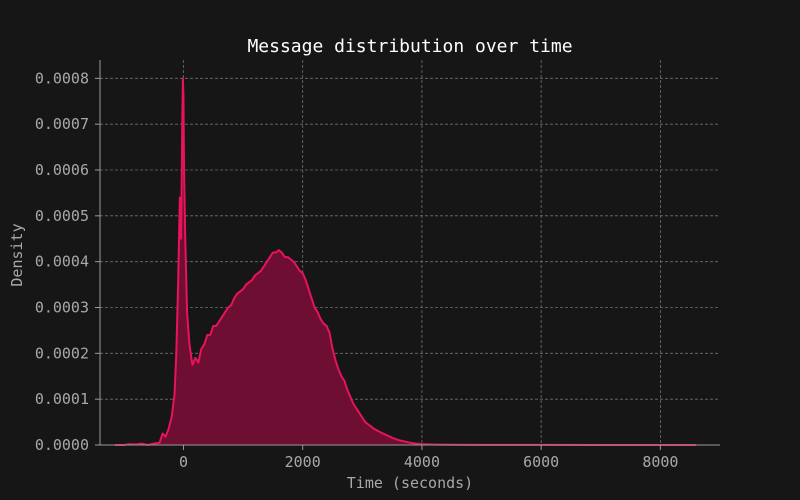 The width and height of the screenshot is (800, 500). I want to click on y-tick-label: 0.0006, so click(62, 170).